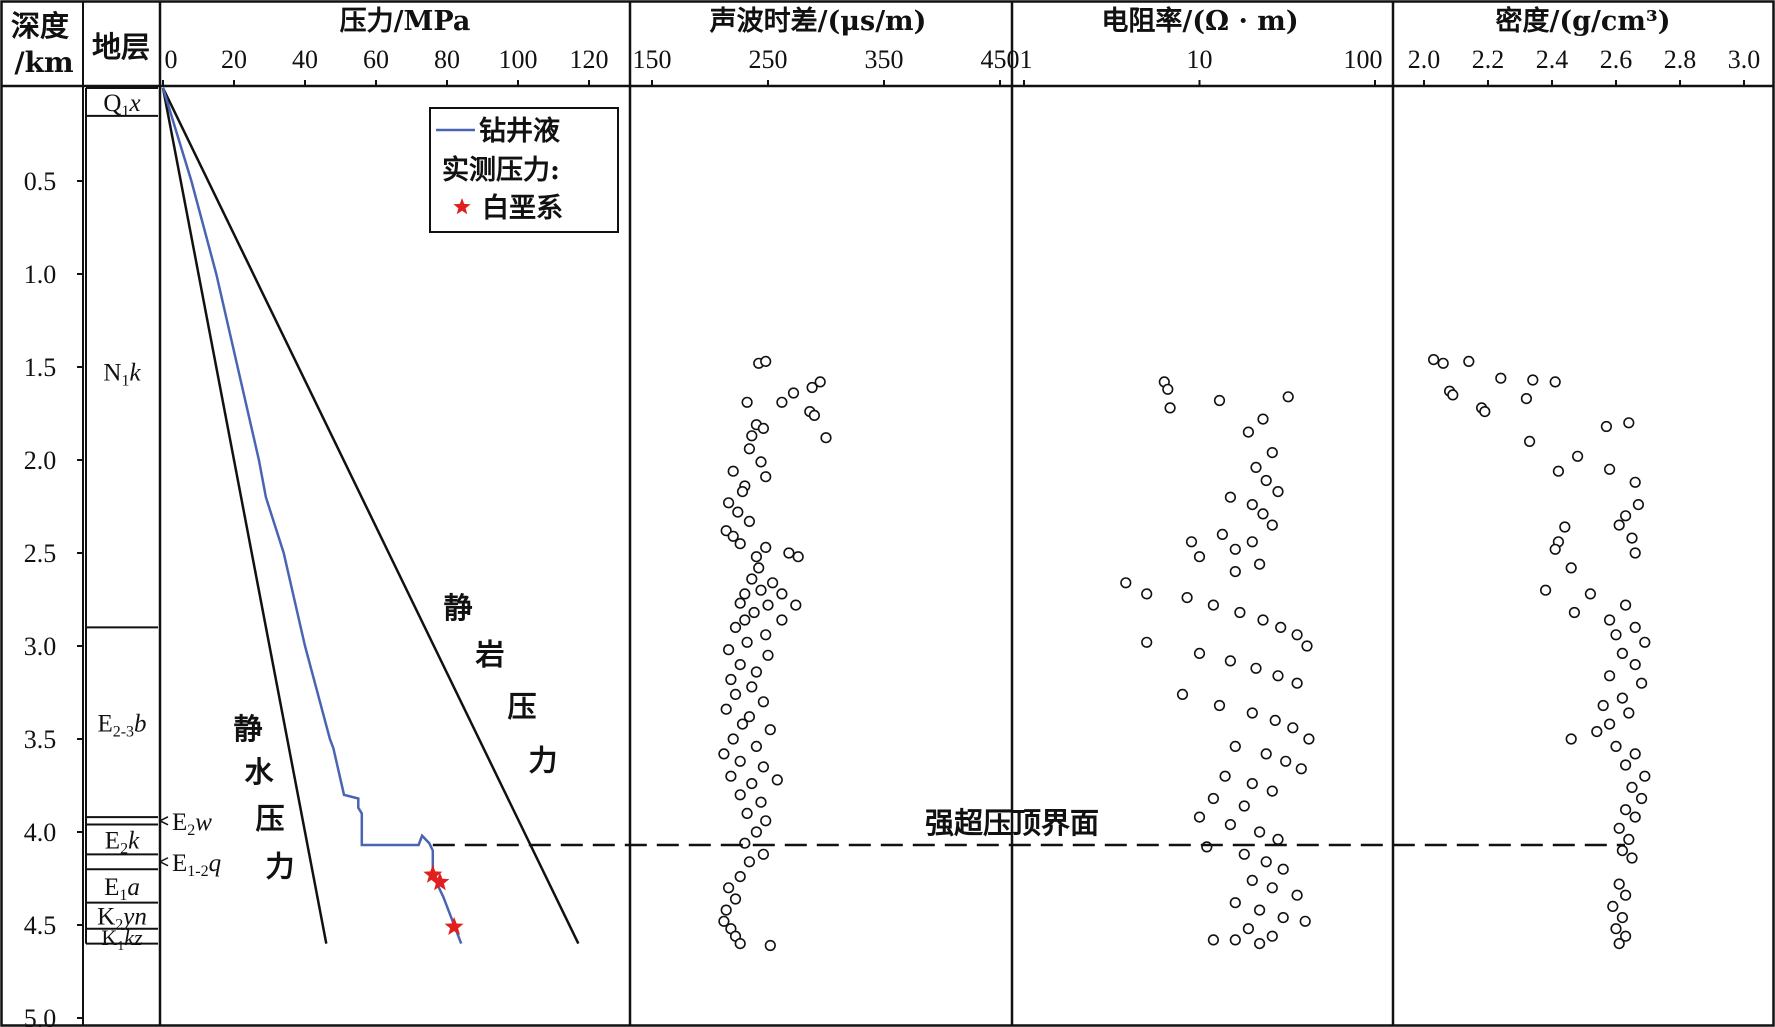 The width and height of the screenshot is (1775, 1027). Describe the element at coordinates (1363, 59) in the screenshot. I see `resistivity-tick-label: 100` at that location.